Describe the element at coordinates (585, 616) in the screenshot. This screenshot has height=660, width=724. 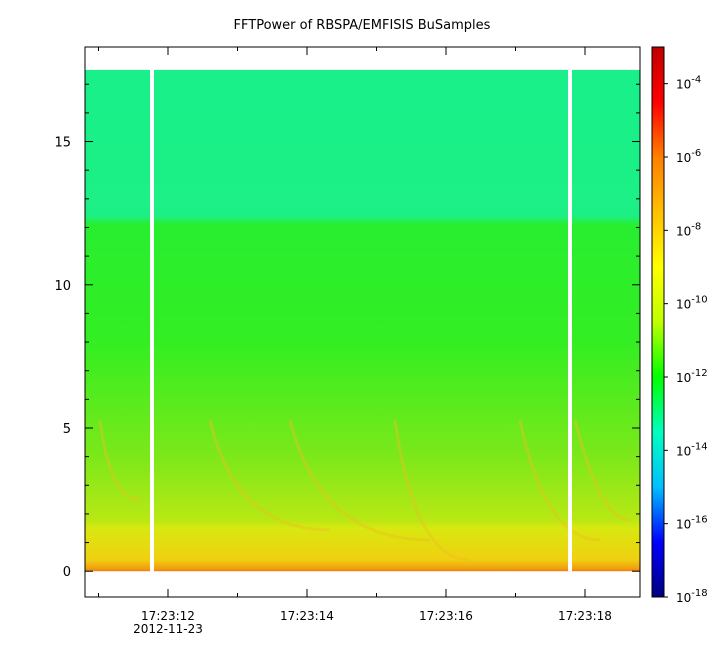
I see `x-tick-label: 17:23:18` at that location.